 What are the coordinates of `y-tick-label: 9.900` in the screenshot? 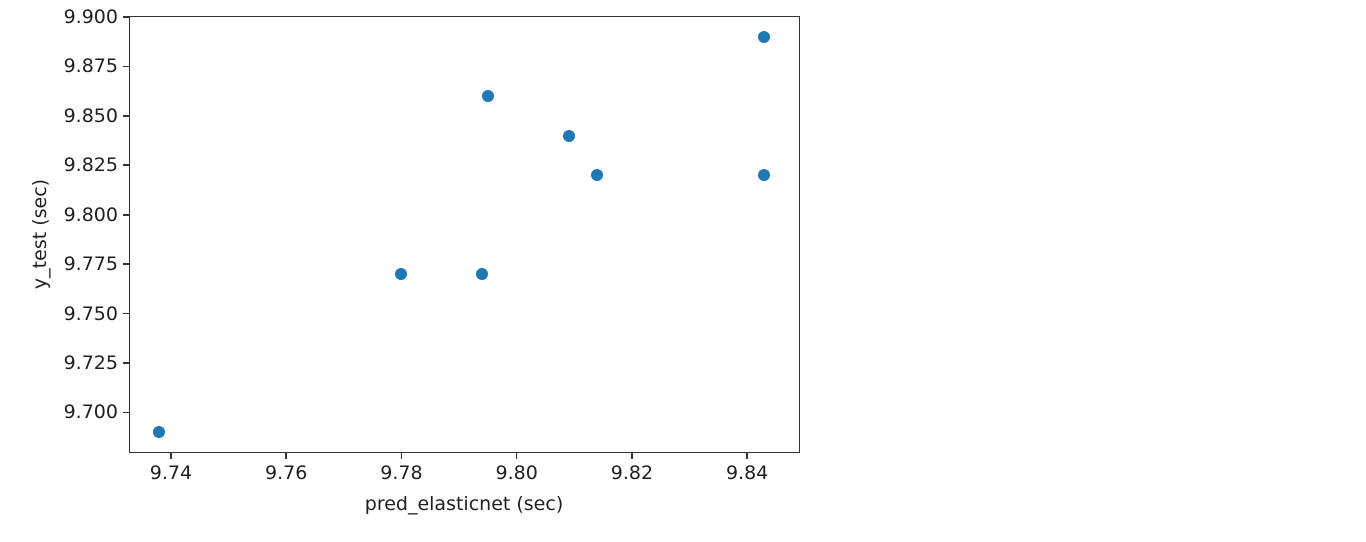 It's located at (90, 17).